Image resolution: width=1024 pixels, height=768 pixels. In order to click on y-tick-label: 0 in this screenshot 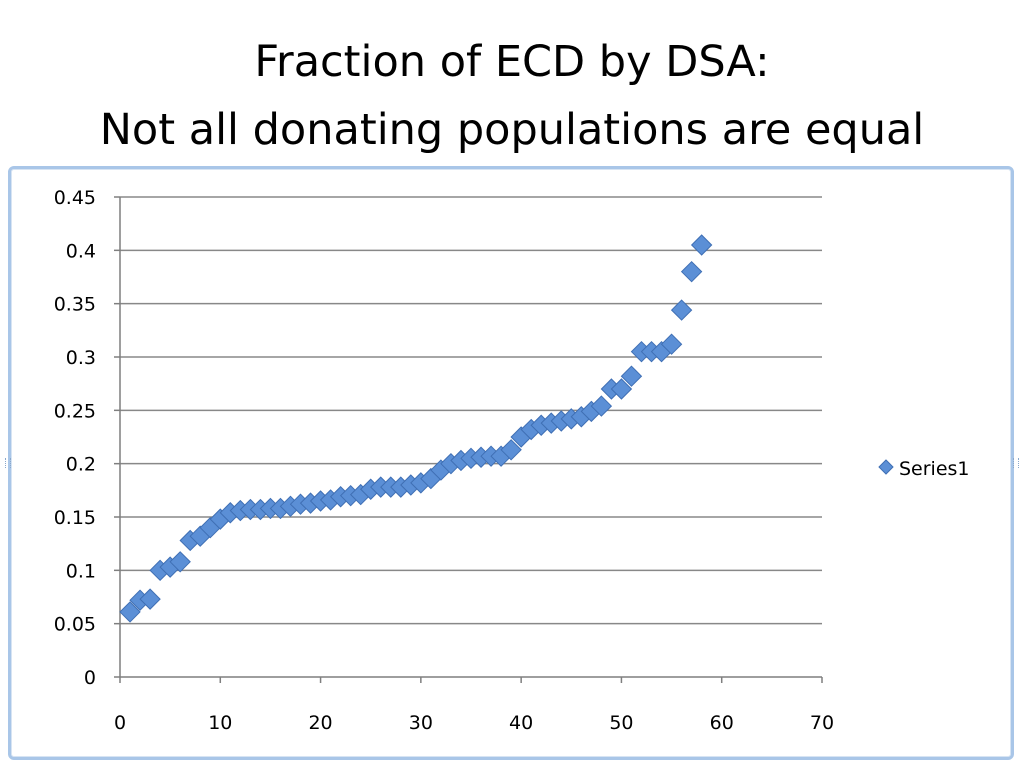, I will do `click(90, 678)`.